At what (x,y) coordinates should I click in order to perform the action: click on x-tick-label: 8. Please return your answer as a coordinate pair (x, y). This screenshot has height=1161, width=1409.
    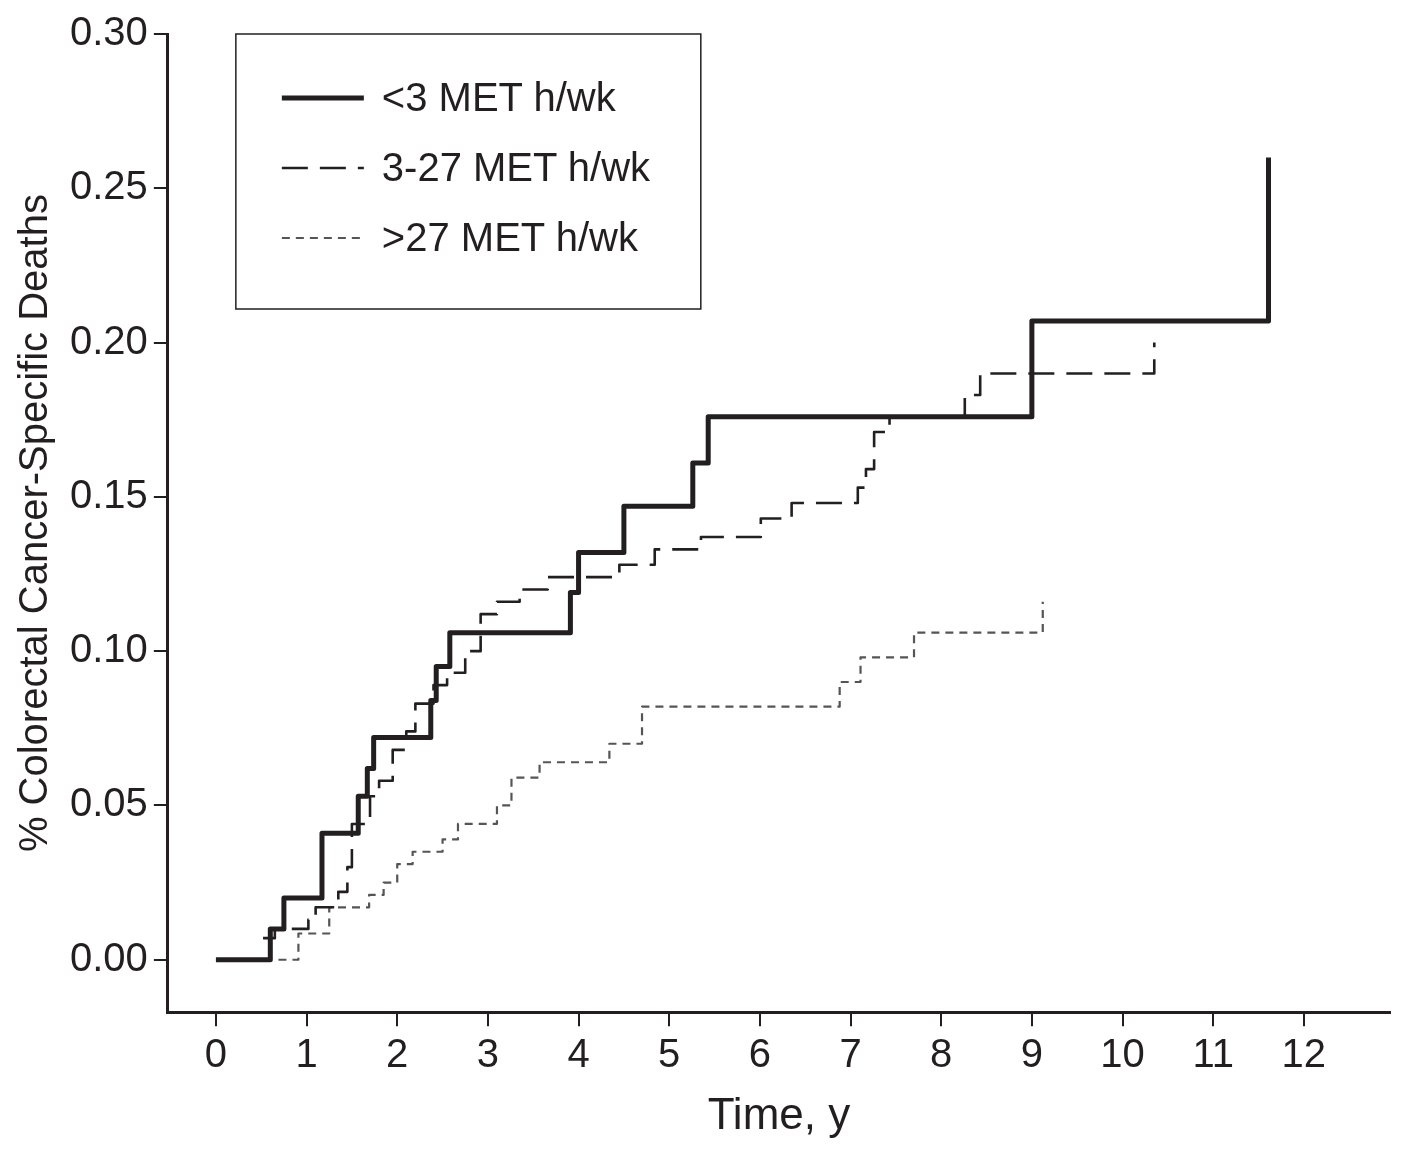
    Looking at the image, I should click on (941, 1053).